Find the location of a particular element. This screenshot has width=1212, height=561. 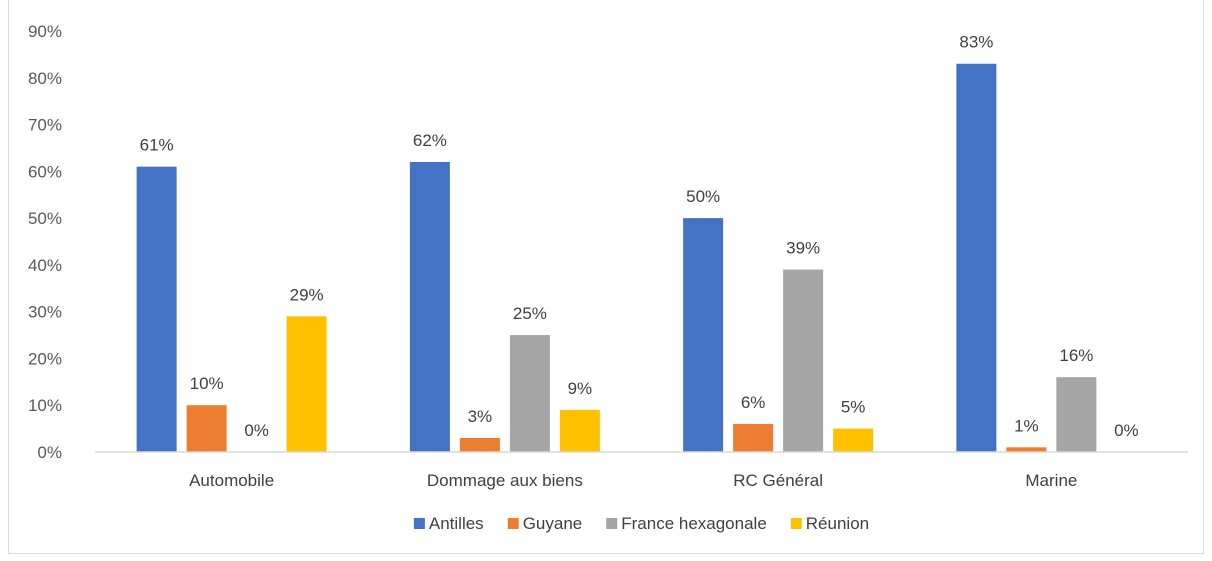

y-axis: 0% 10% 20% 30% 40% 50% 60% 70% 80% 90% is located at coordinates (45, 242).